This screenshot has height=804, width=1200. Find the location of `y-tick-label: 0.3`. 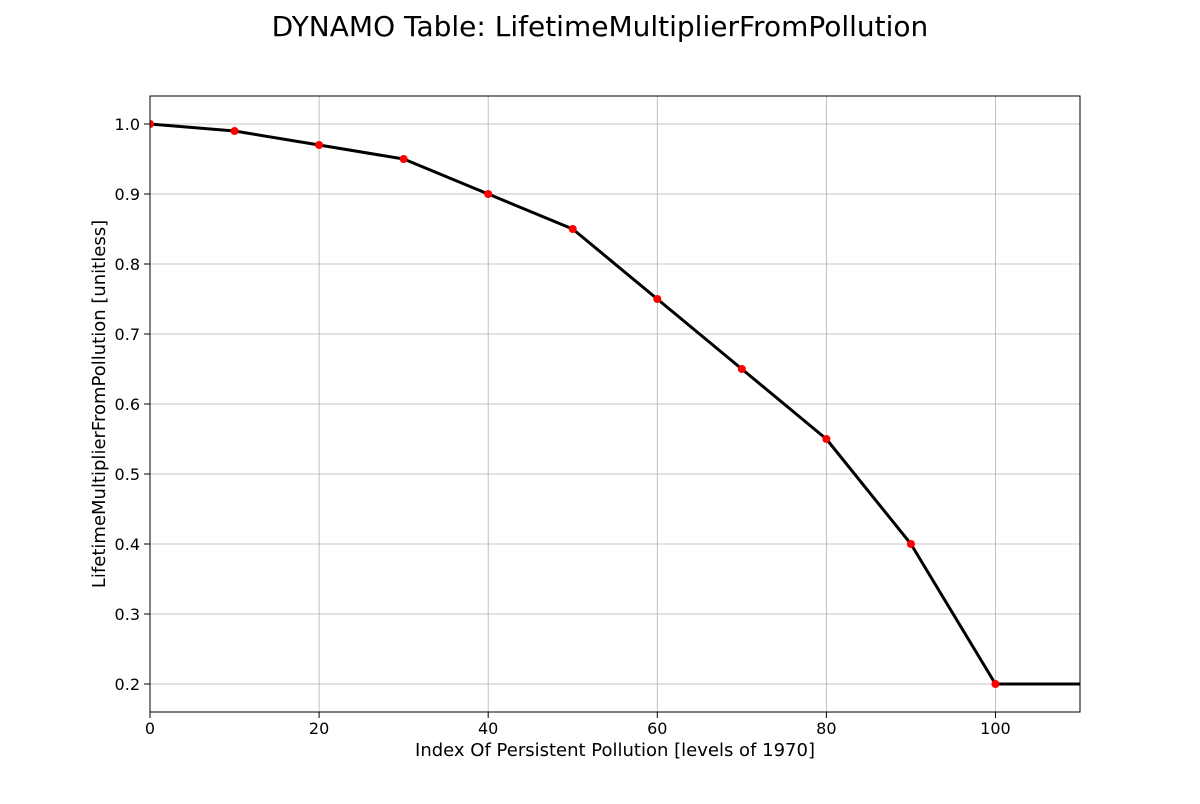

y-tick-label: 0.3 is located at coordinates (127, 614).